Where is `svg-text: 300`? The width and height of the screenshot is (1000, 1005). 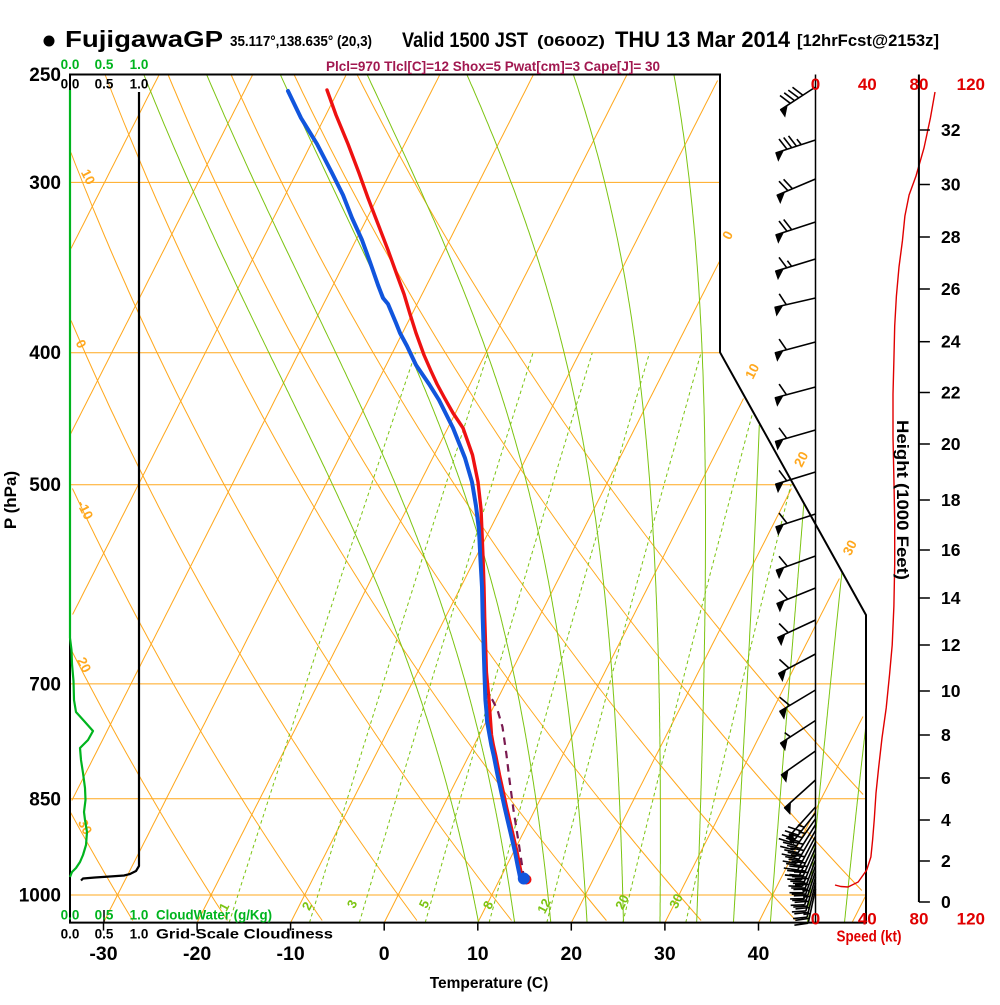 svg-text: 300 is located at coordinates (45, 183).